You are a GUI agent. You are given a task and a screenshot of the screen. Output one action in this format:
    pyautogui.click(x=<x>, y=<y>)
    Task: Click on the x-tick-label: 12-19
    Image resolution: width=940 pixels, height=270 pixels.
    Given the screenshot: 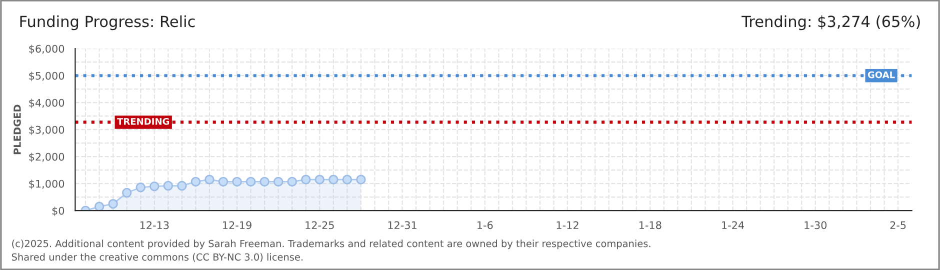 What is the action you would take?
    pyautogui.click(x=237, y=225)
    